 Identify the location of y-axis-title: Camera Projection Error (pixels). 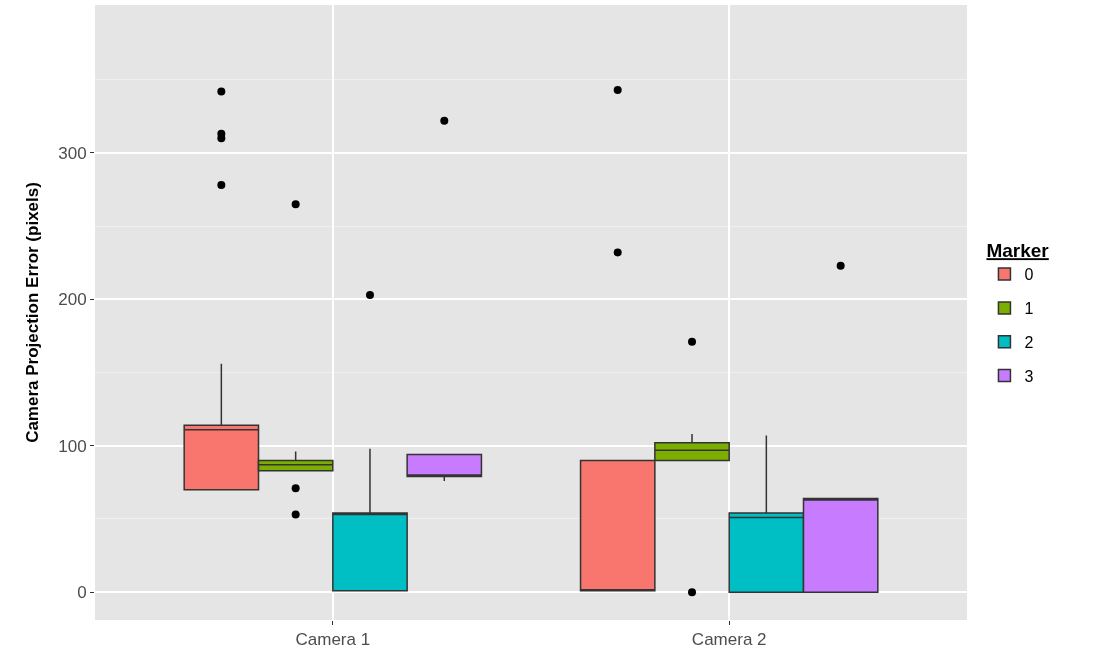
(32, 312).